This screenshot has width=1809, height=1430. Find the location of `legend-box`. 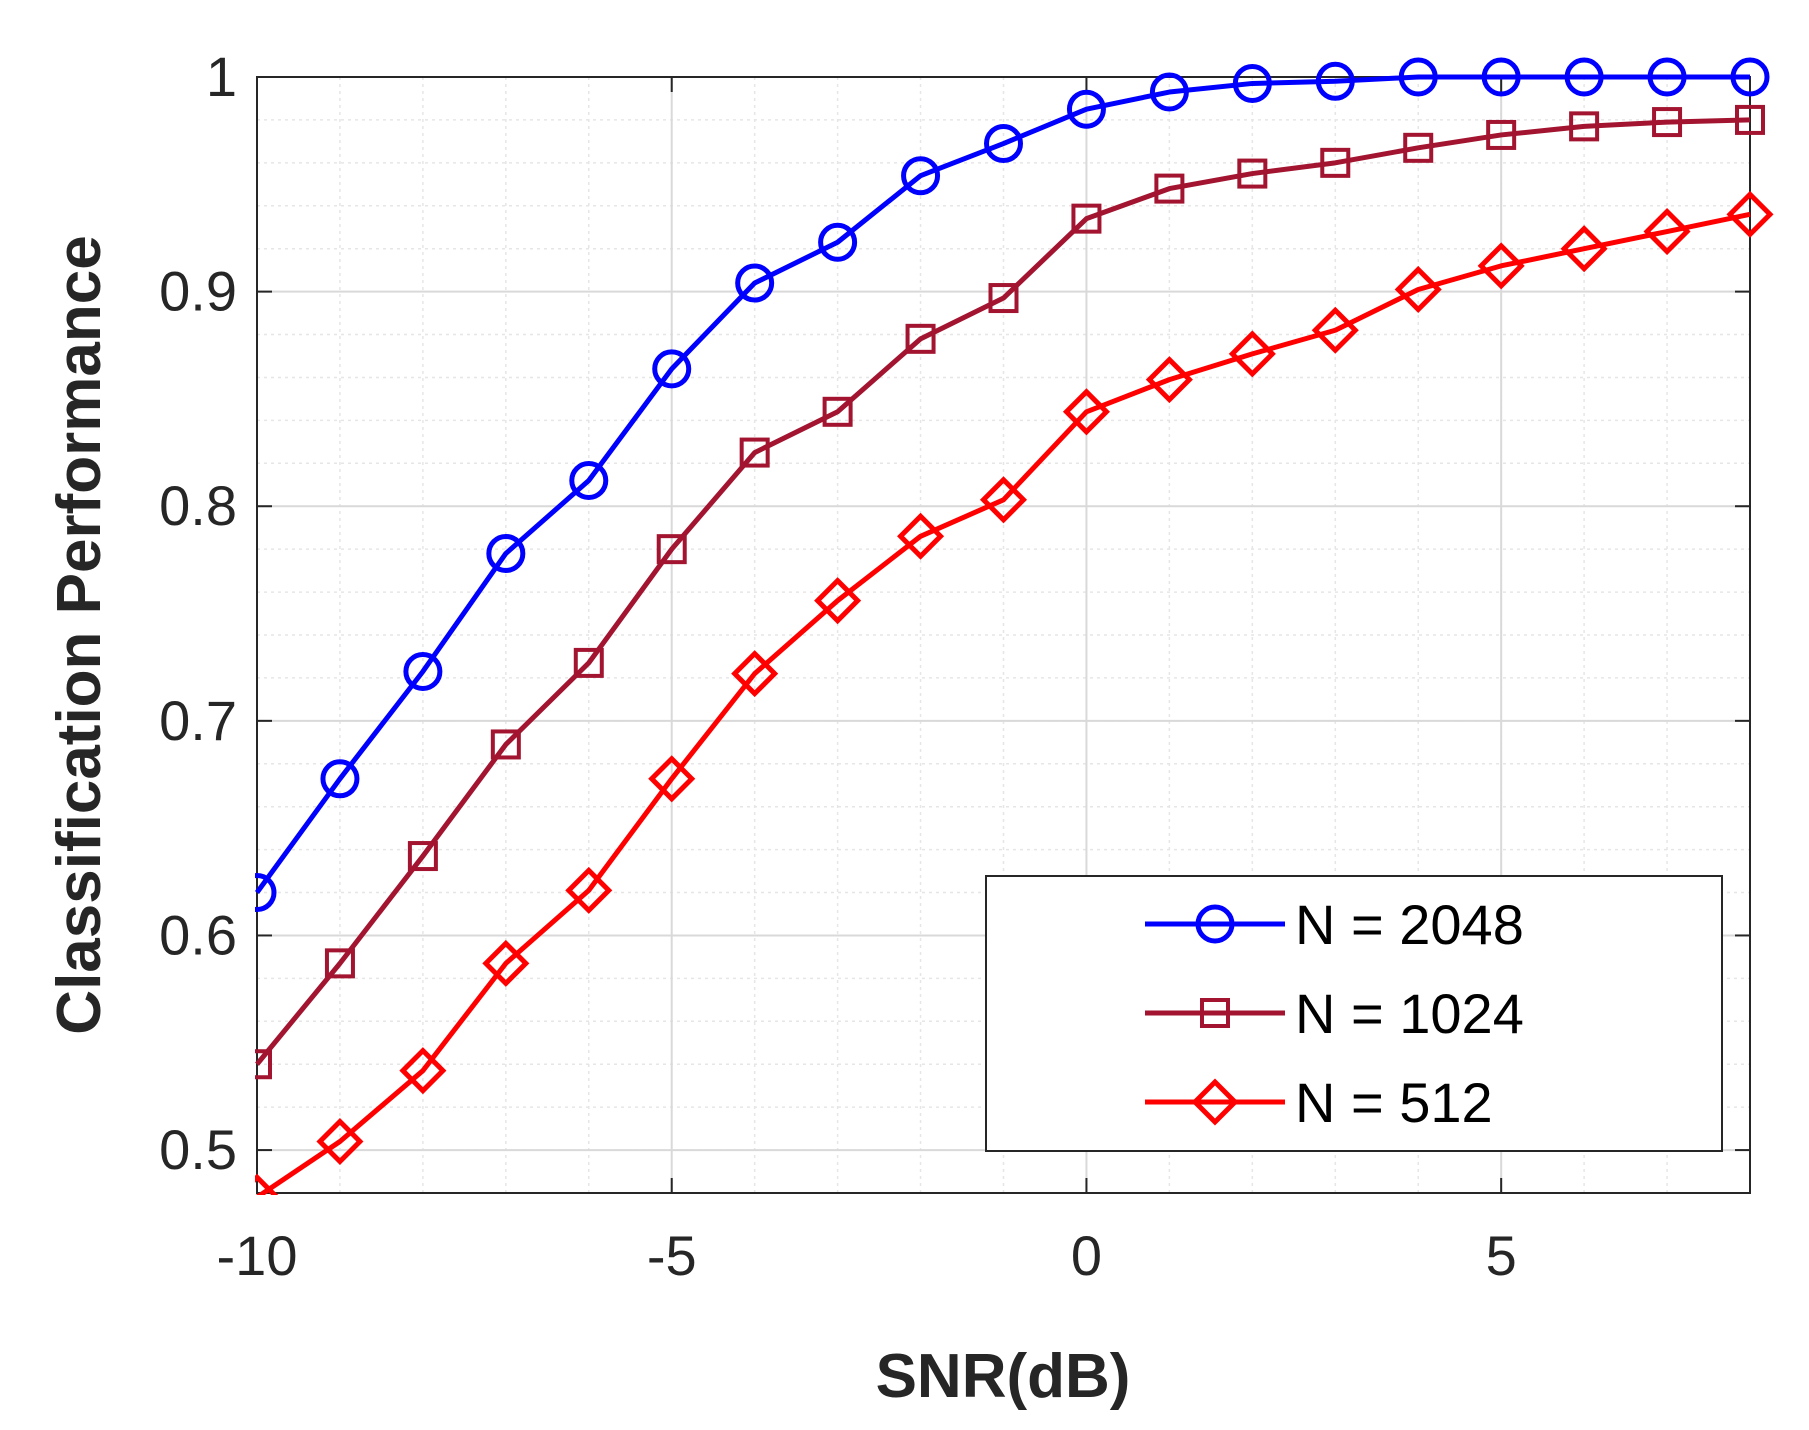

legend-box is located at coordinates (1354, 1013).